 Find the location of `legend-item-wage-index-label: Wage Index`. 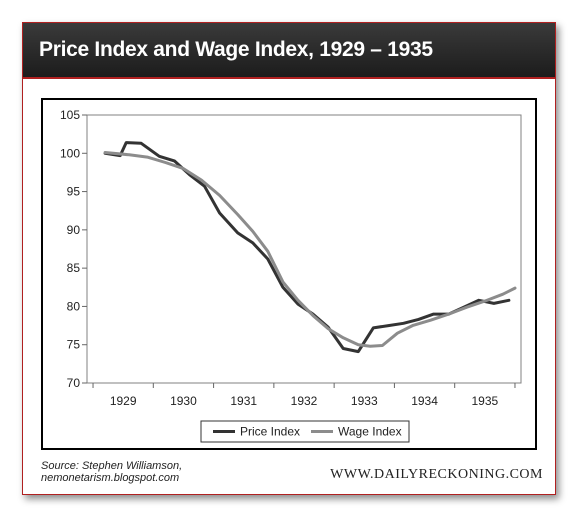

legend-item-wage-index-label: Wage Index is located at coordinates (370, 432).